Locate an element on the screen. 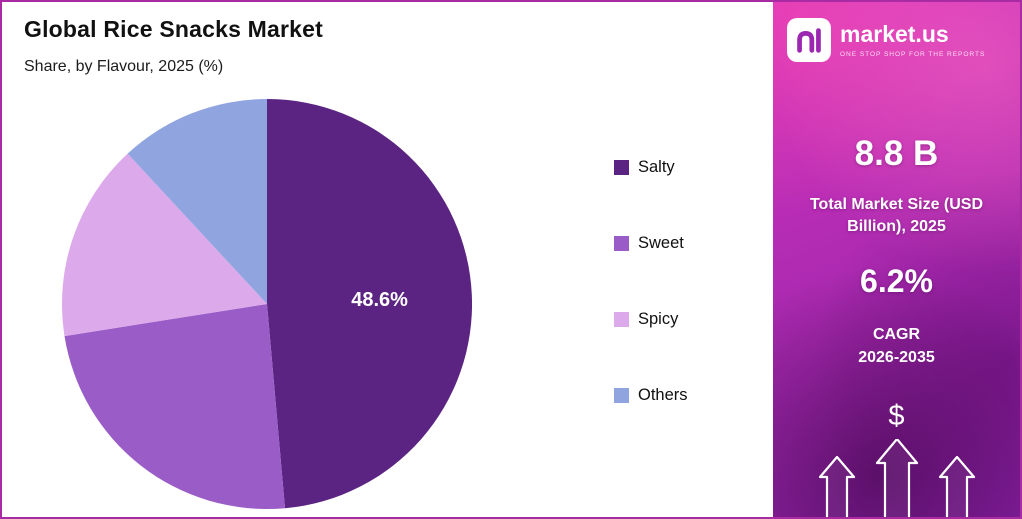 The height and width of the screenshot is (519, 1022). brand-name: market.us is located at coordinates (894, 34).